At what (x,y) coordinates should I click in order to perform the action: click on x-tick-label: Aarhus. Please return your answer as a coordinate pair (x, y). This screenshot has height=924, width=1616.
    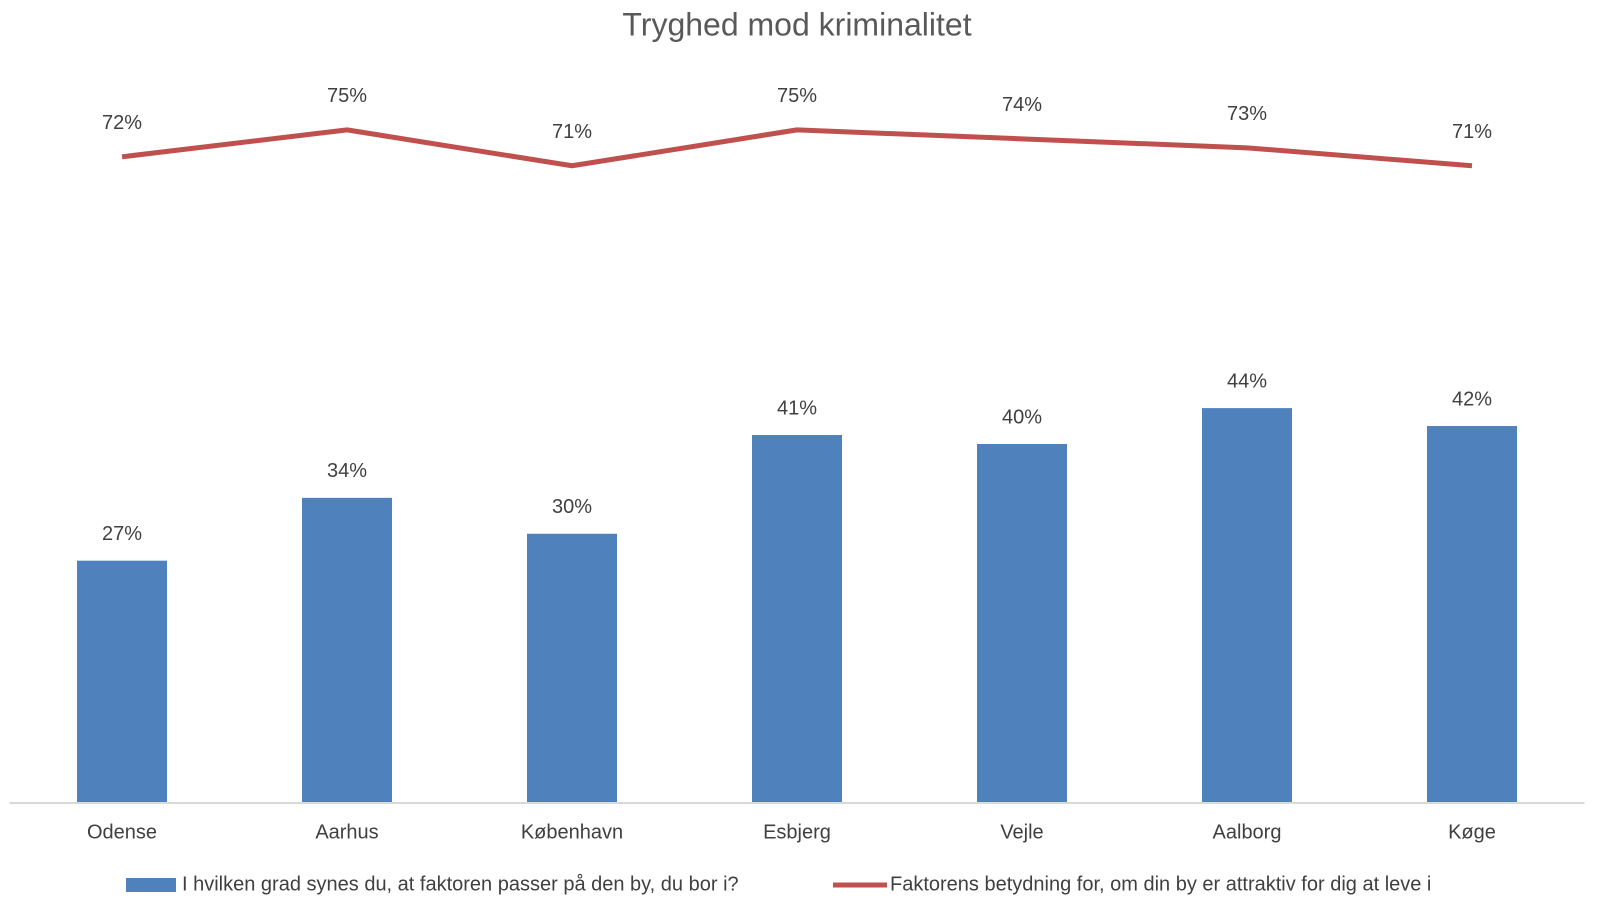
    Looking at the image, I should click on (346, 832).